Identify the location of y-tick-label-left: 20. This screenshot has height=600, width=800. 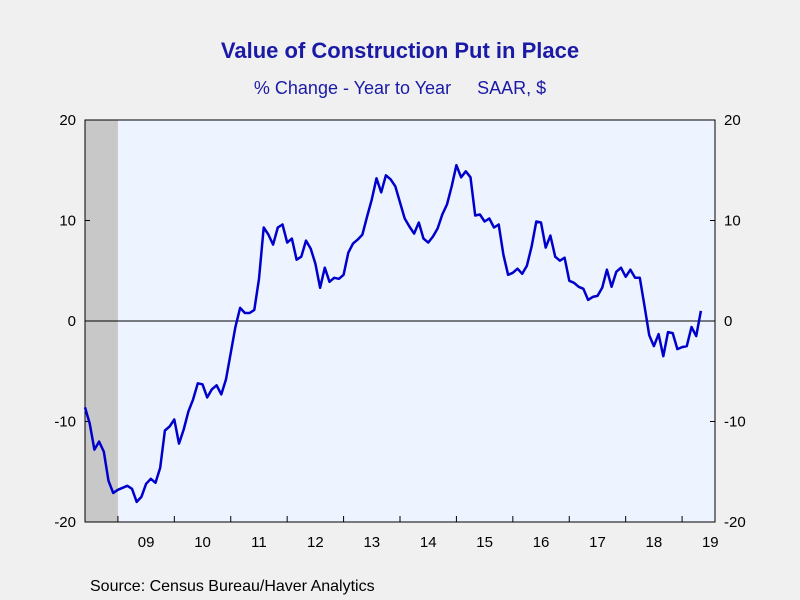
(67, 120).